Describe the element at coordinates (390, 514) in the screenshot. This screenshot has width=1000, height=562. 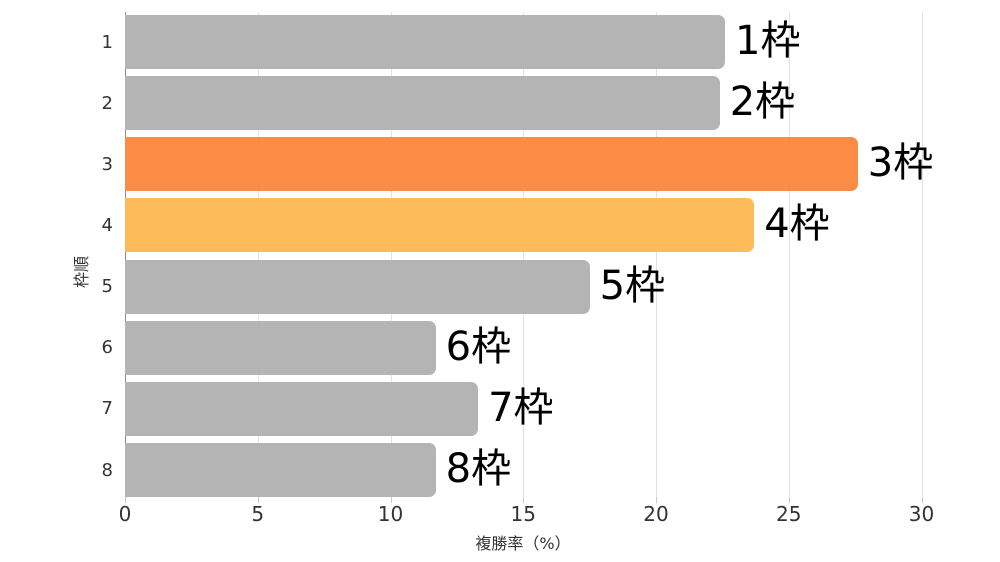
I see `x-tick-label-10: 10` at that location.